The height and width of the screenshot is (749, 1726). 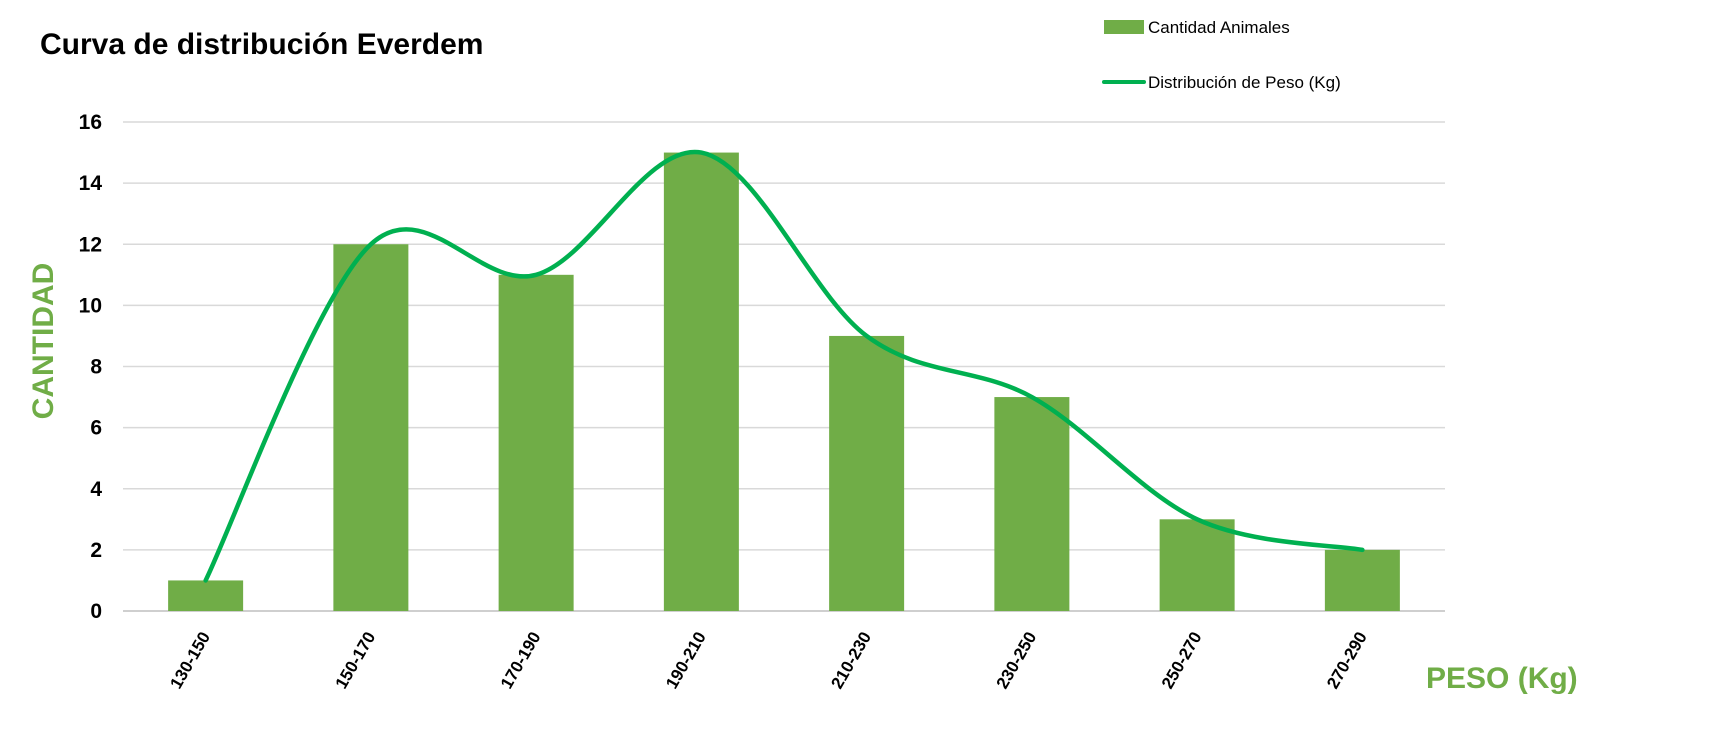 What do you see at coordinates (43, 341) in the screenshot?
I see `y-axis-title: CANTIDAD` at bounding box center [43, 341].